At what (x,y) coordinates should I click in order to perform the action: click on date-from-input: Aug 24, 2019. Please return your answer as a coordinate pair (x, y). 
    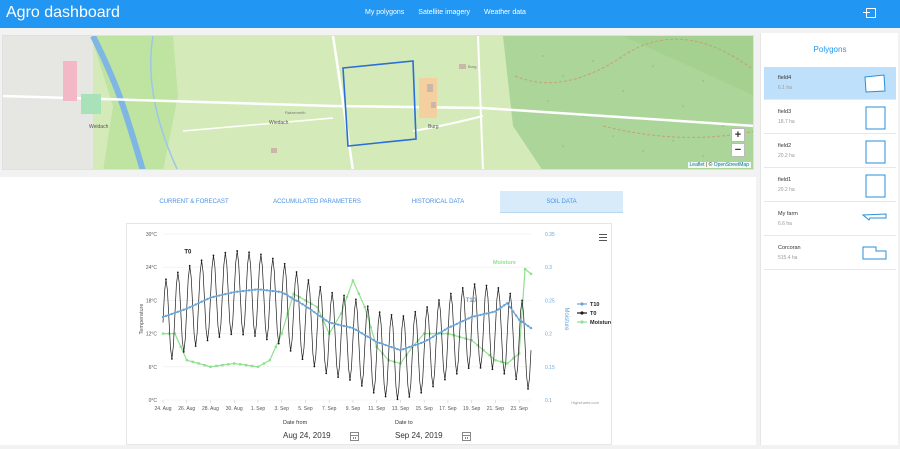
    Looking at the image, I should click on (307, 435).